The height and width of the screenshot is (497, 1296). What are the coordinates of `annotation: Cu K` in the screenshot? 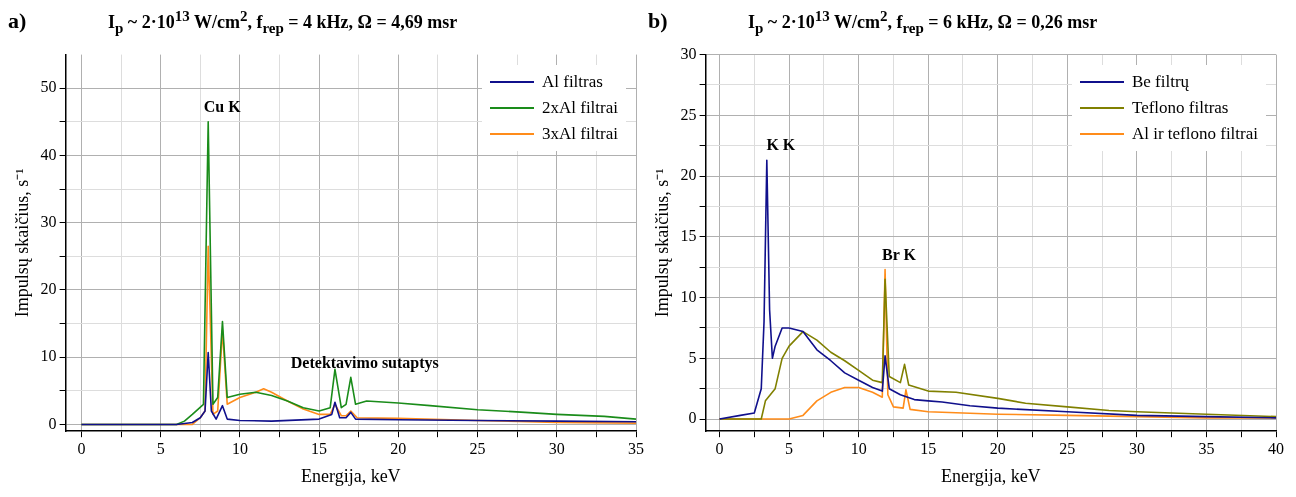 It's located at (222, 106).